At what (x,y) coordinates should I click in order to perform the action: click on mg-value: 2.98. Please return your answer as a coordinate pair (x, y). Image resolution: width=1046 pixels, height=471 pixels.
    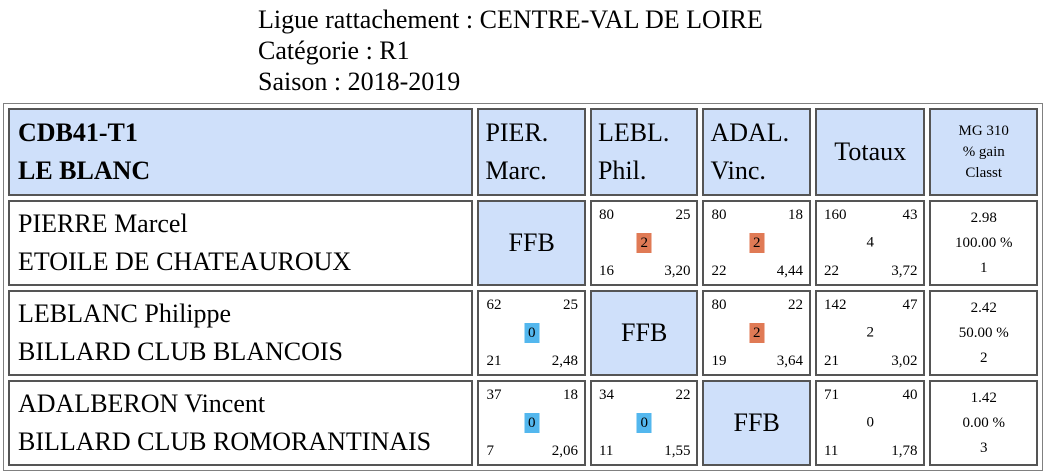
    Looking at the image, I should click on (983, 217).